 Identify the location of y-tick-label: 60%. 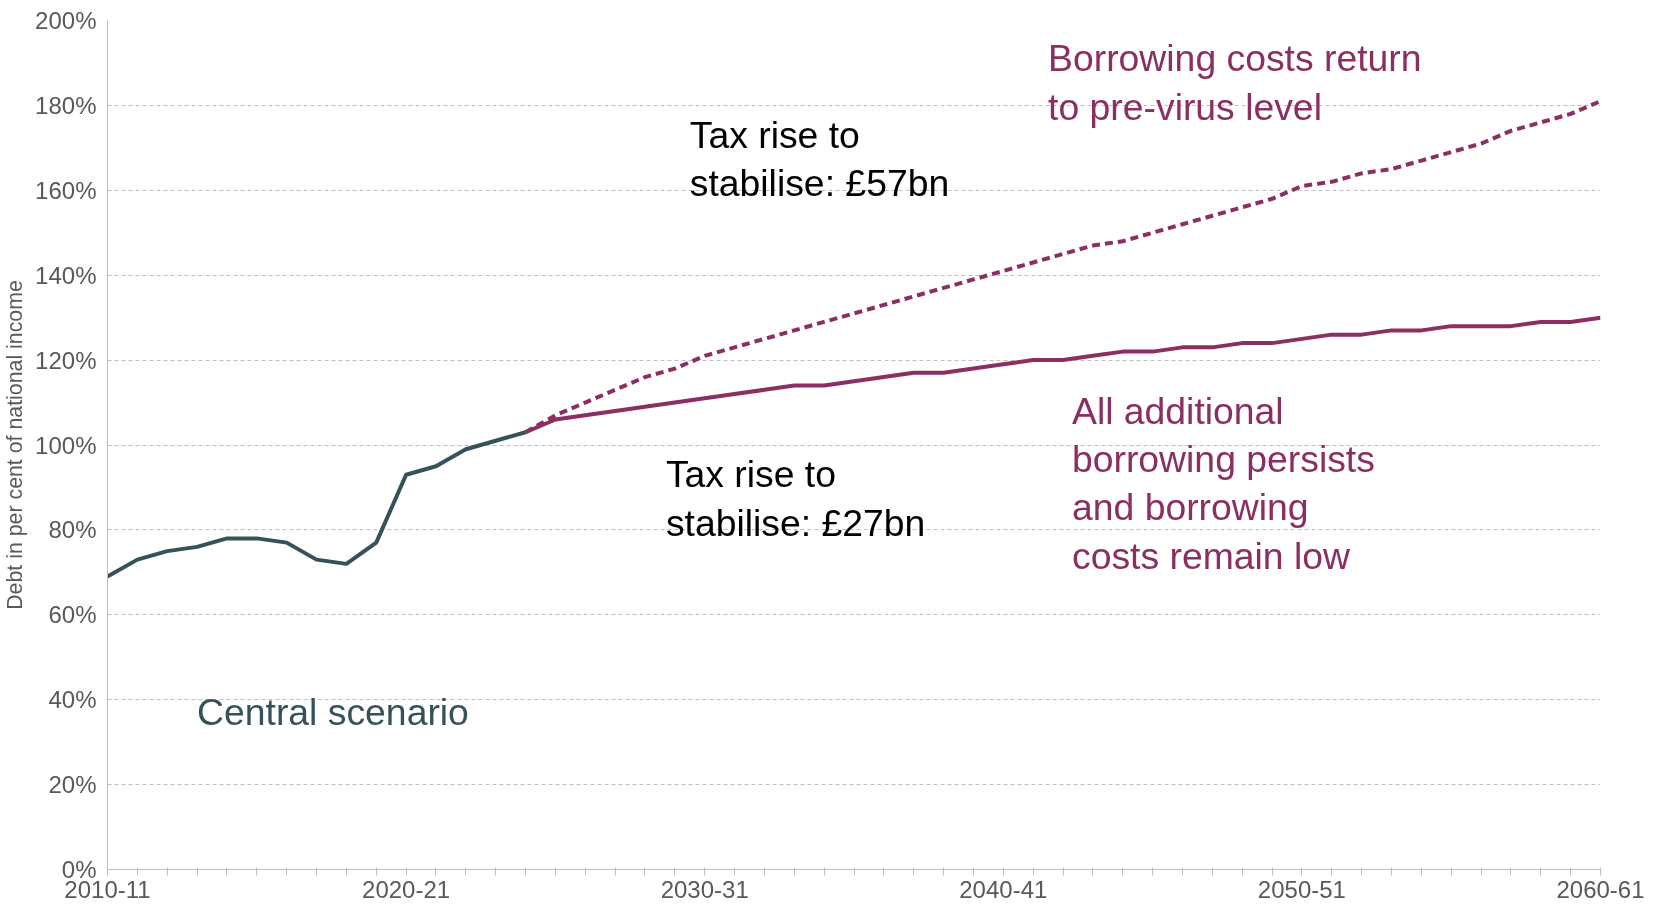
(72, 615).